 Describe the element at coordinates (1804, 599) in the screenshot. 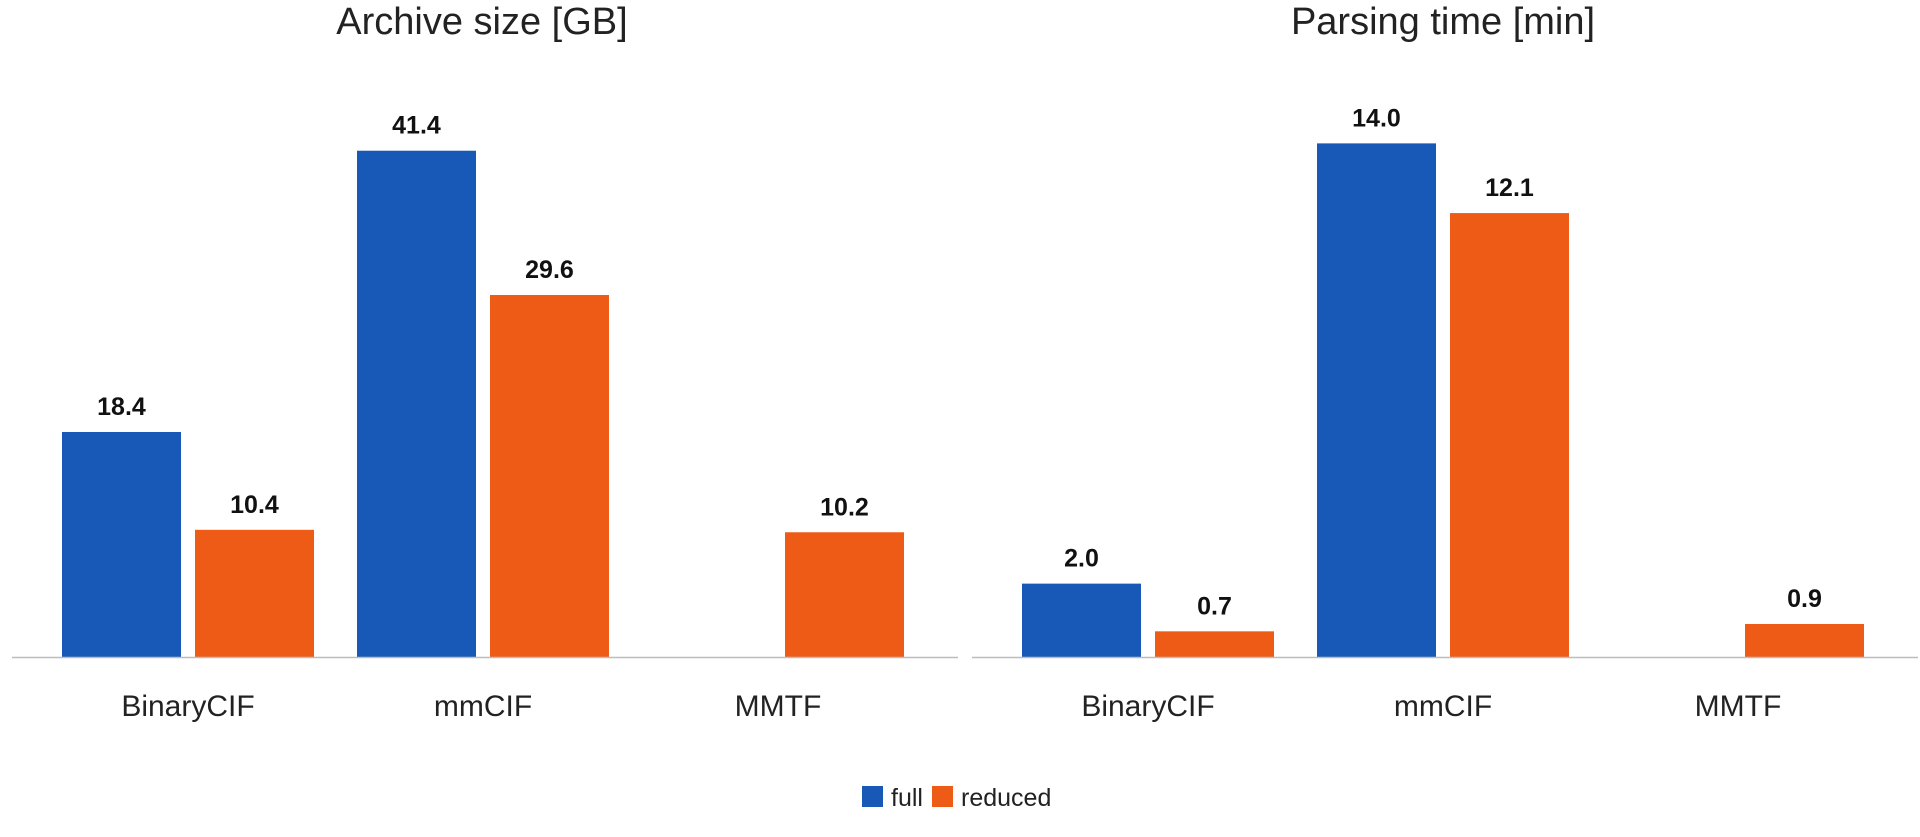

I see `data-label-reduced-mmtf: 0.9` at that location.